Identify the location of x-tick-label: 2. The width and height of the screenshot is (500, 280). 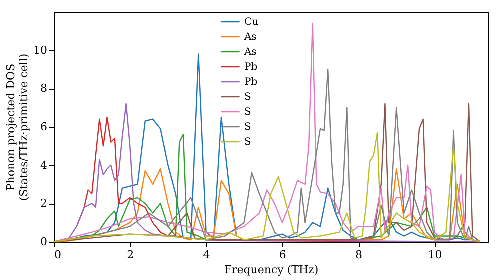
(130, 255).